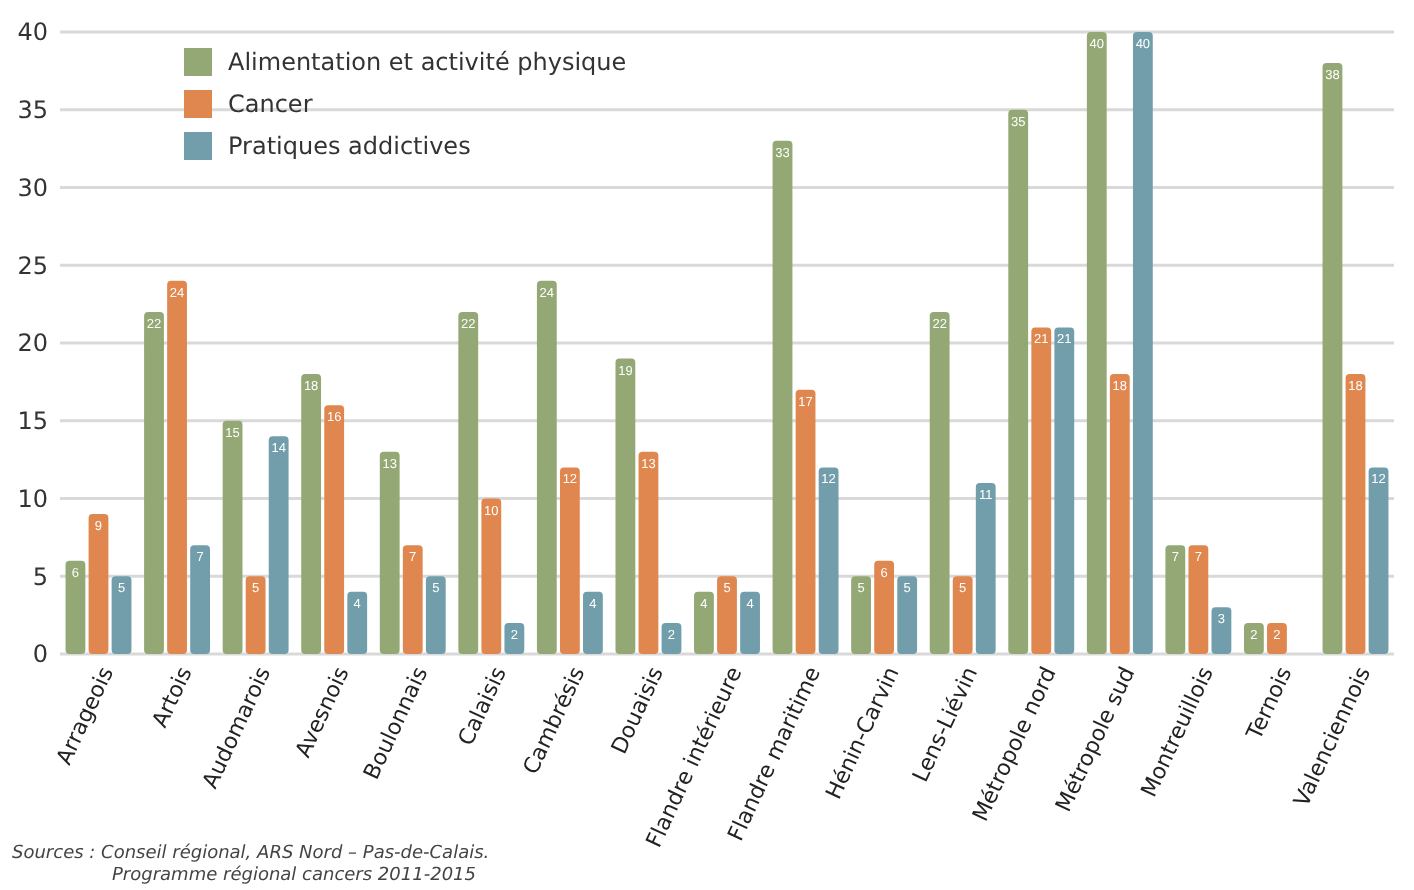 The width and height of the screenshot is (1414, 890). I want to click on y-tick-label: 35, so click(32, 110).